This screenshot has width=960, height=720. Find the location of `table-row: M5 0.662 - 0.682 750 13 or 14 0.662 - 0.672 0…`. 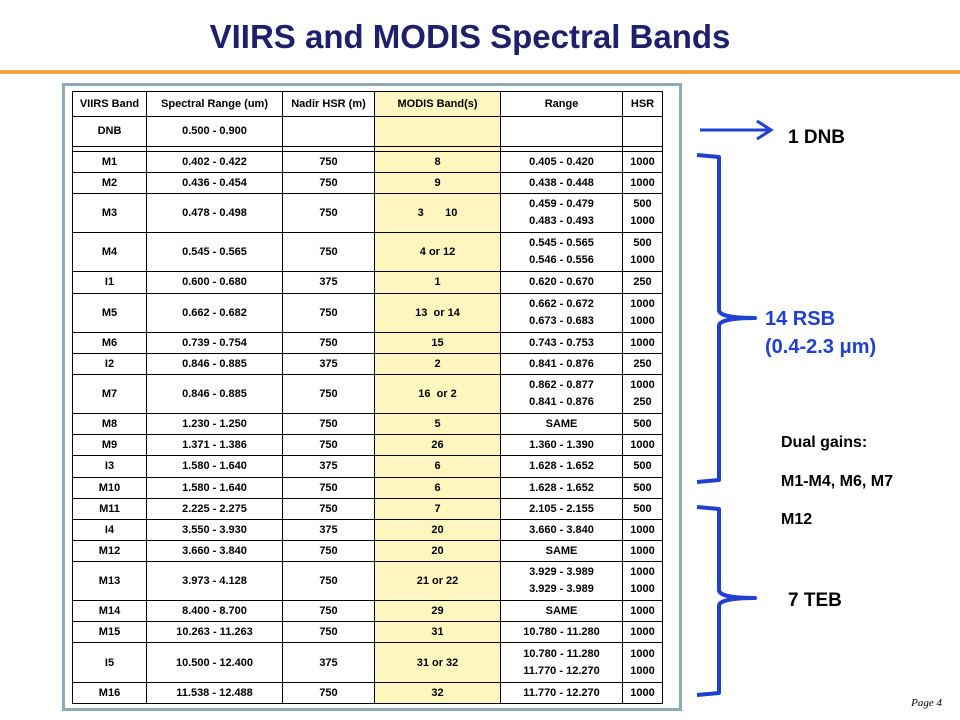

table-row: M5 0.662 - 0.682 750 13 or 14 0.662 - 0.672 0… is located at coordinates (367, 312).